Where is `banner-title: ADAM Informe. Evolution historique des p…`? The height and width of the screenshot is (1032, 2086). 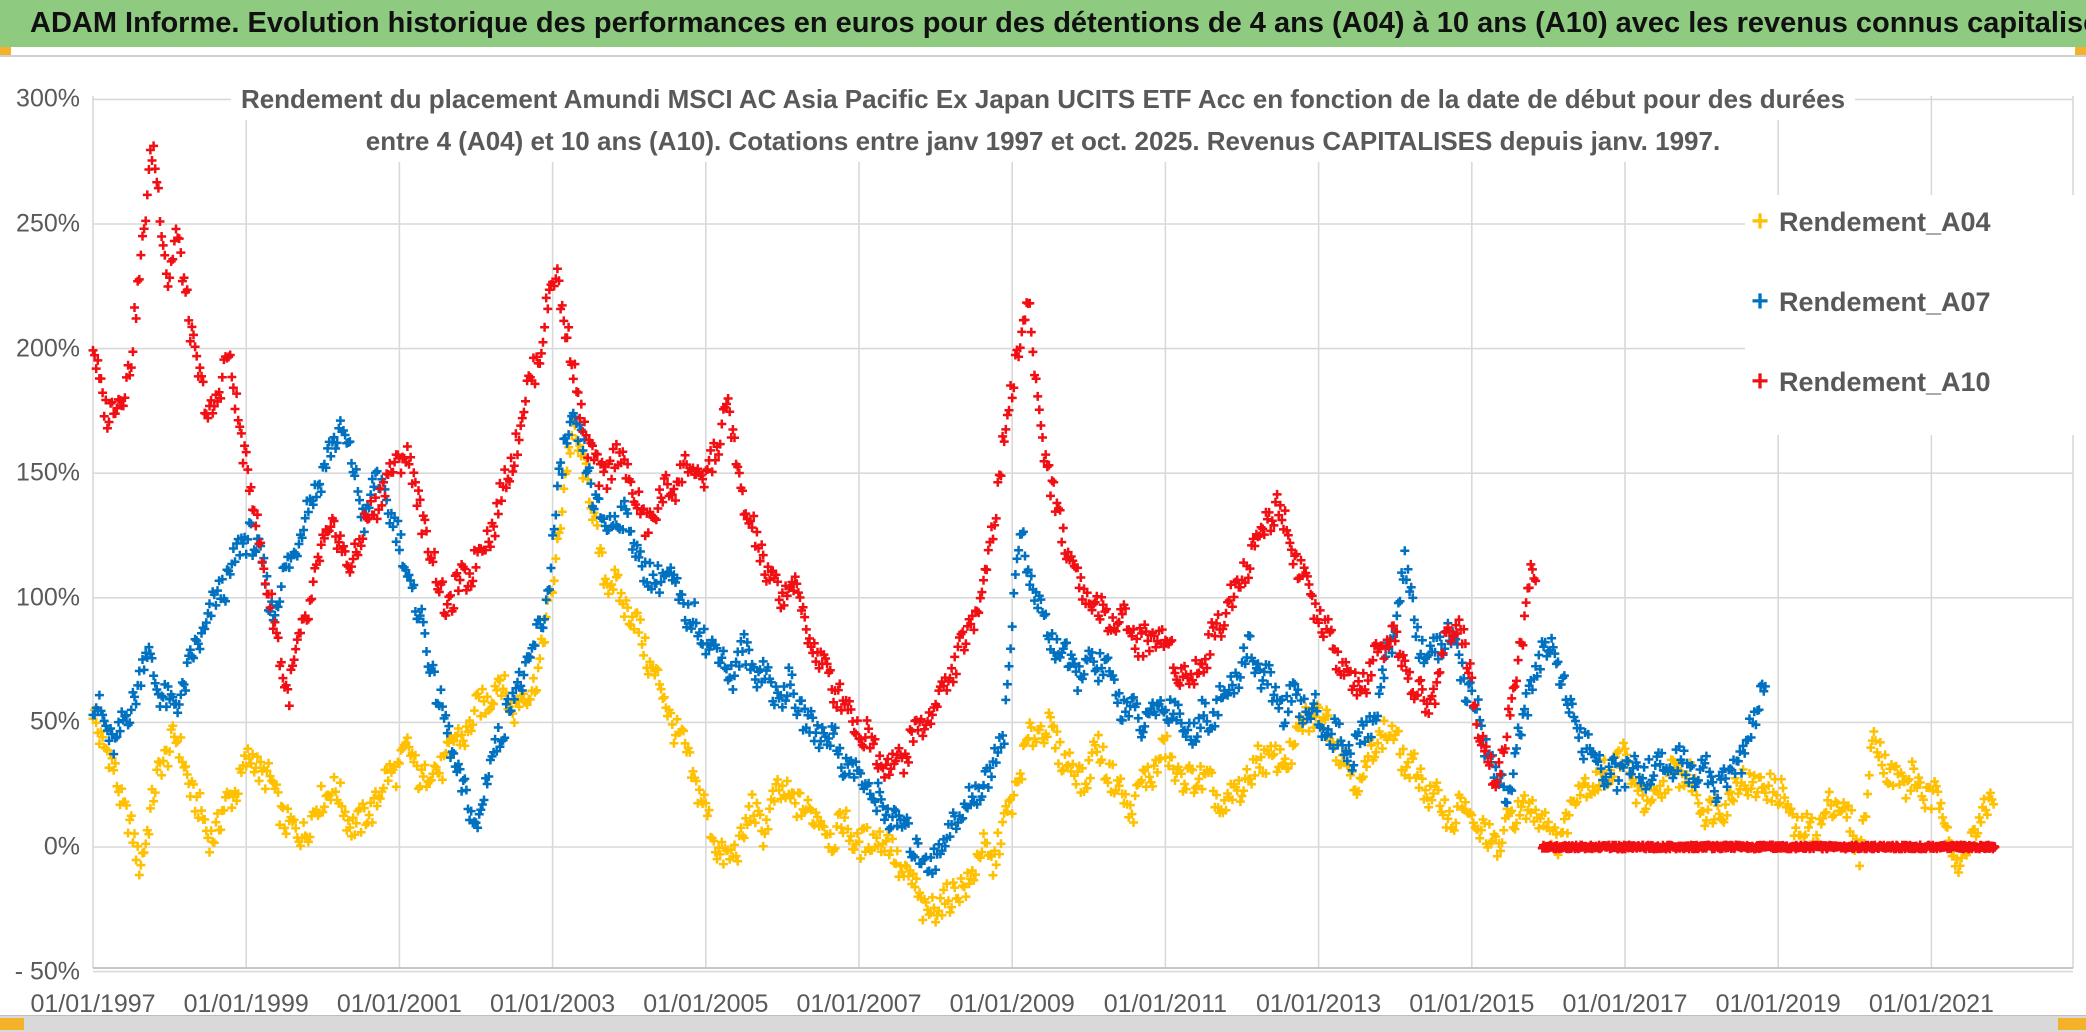
banner-title: ADAM Informe. Evolution historique des p… is located at coordinates (1058, 23).